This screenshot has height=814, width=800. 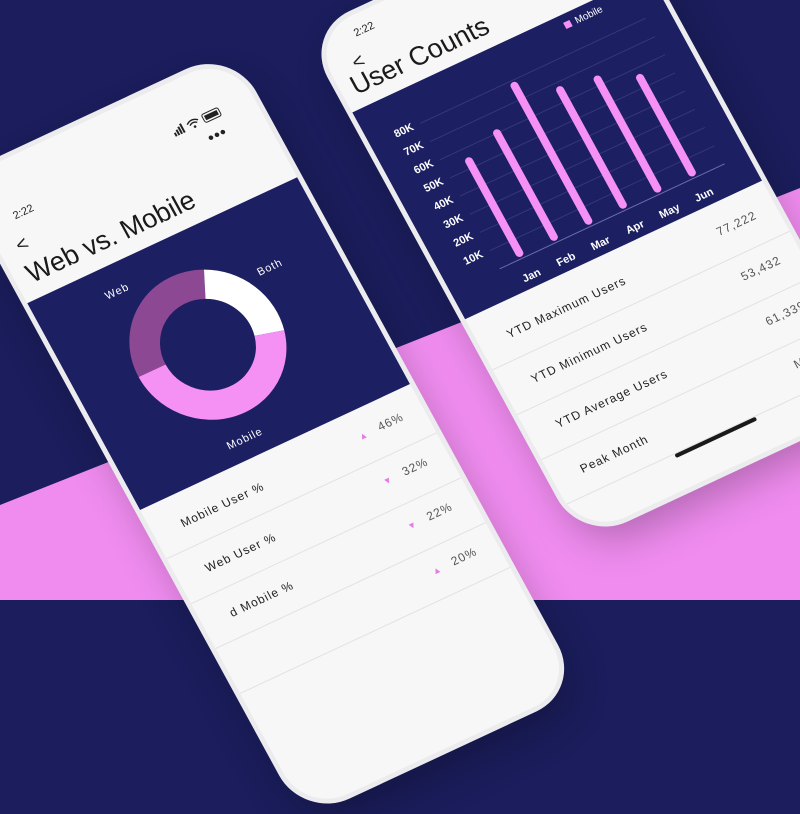 I want to click on x-tick-label: Apr, so click(x=635, y=227).